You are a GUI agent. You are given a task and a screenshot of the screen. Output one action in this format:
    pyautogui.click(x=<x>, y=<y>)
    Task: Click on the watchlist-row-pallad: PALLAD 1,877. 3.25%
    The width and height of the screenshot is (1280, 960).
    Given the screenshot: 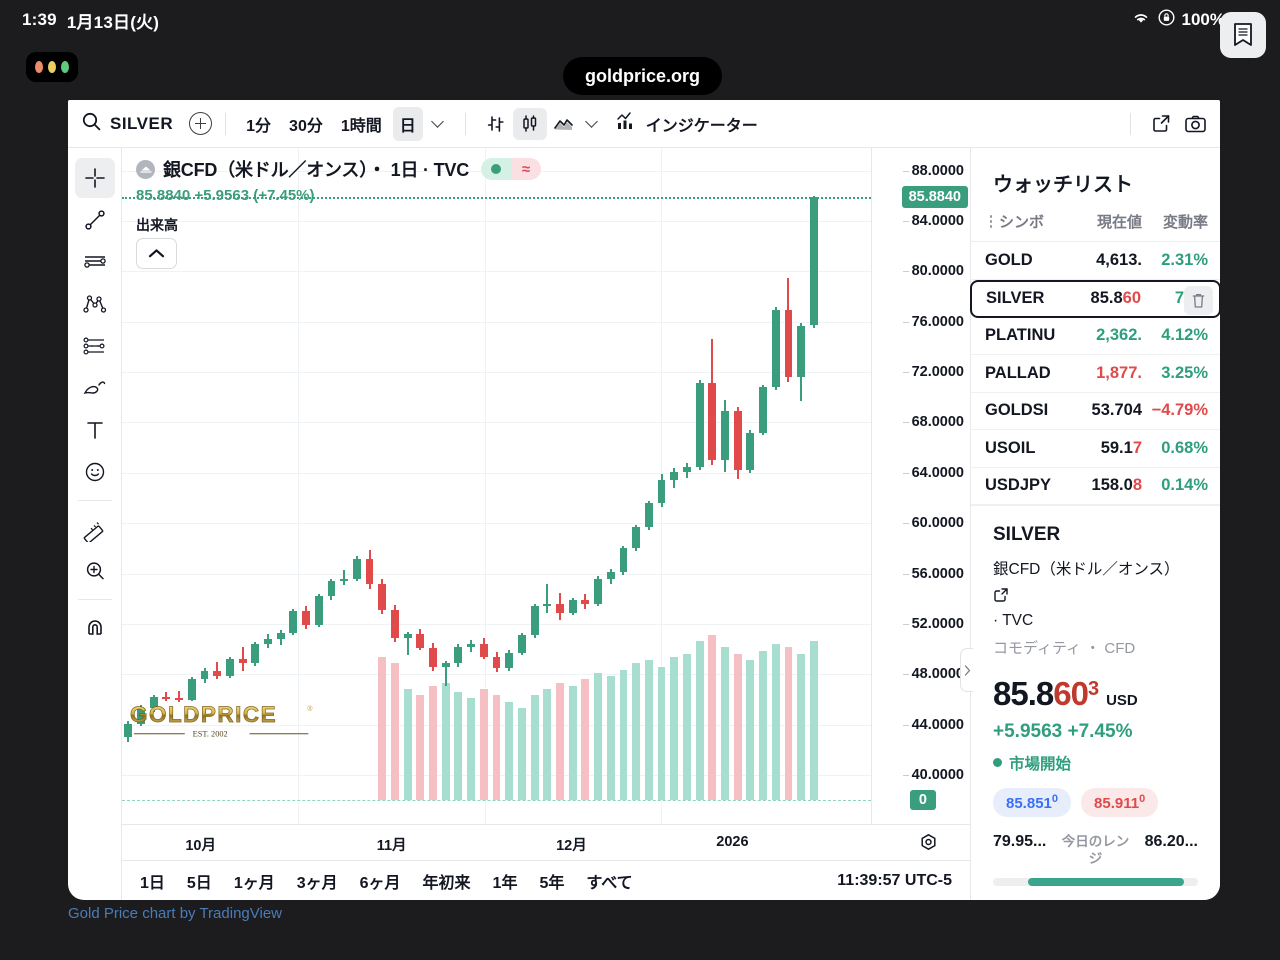 What is the action you would take?
    pyautogui.click(x=1095, y=374)
    